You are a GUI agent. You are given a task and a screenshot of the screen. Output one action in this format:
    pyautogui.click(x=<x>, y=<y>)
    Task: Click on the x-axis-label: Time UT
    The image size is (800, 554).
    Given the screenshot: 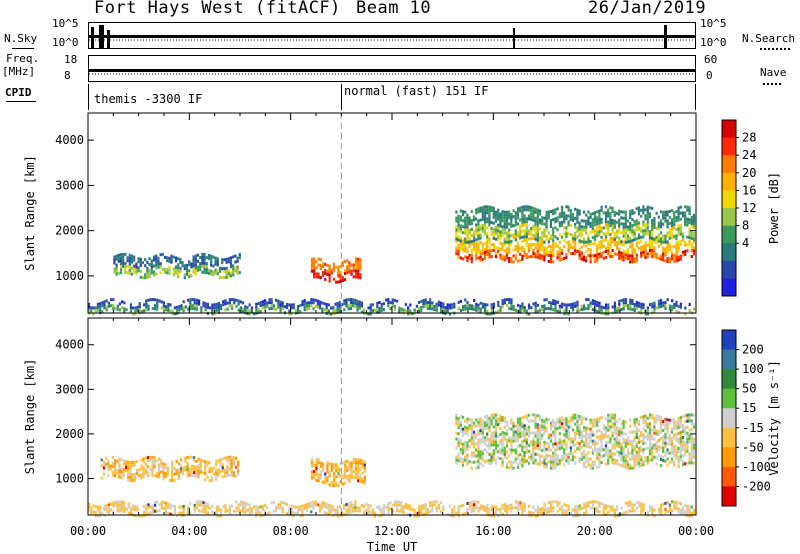 What is the action you would take?
    pyautogui.click(x=392, y=547)
    